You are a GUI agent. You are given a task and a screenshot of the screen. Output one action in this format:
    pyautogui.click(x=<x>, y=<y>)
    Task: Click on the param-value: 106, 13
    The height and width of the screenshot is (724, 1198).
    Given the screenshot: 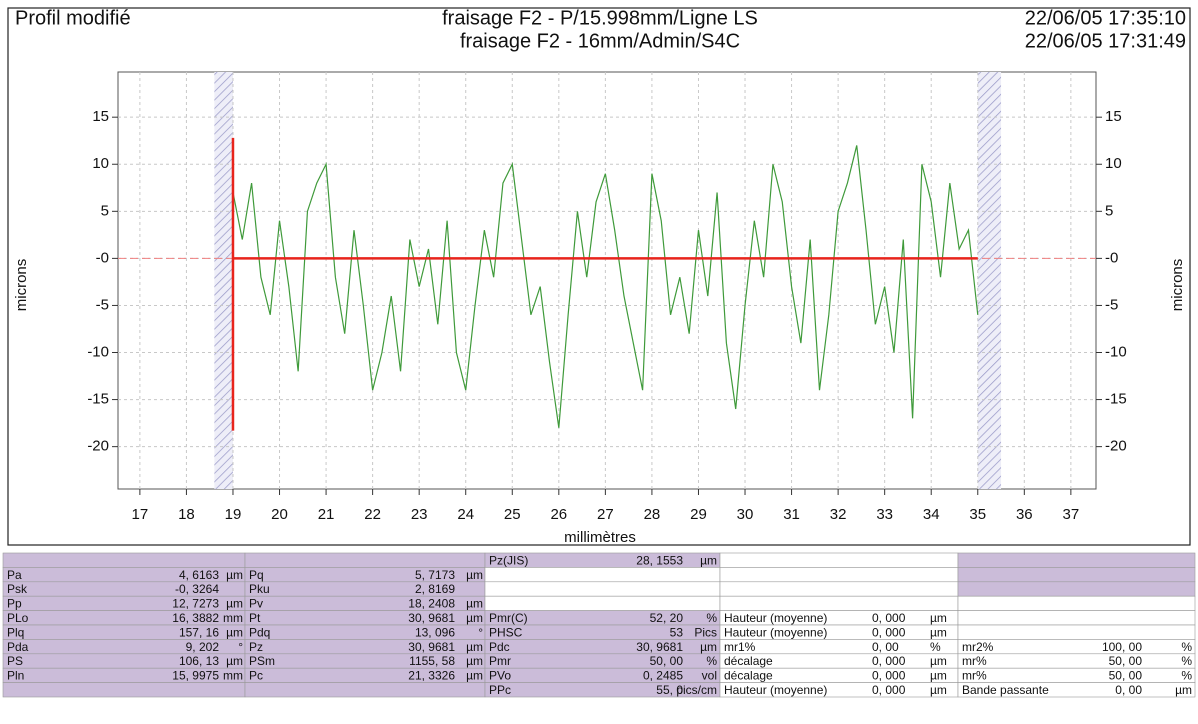 What is the action you would take?
    pyautogui.click(x=199, y=661)
    